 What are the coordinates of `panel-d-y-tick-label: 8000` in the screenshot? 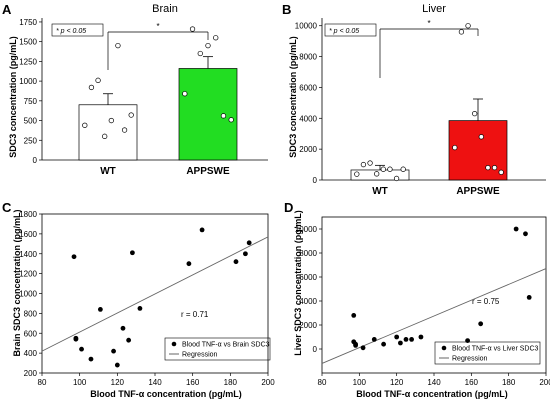 It's located at (308, 253).